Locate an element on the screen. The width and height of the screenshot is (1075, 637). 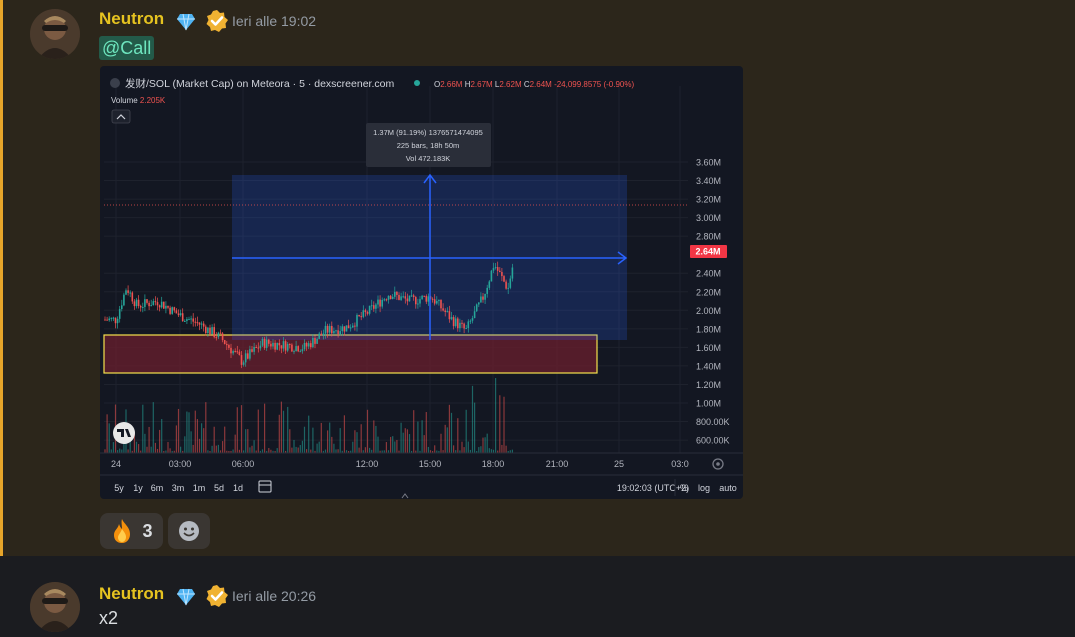
fire-emoji is located at coordinates (122, 531).